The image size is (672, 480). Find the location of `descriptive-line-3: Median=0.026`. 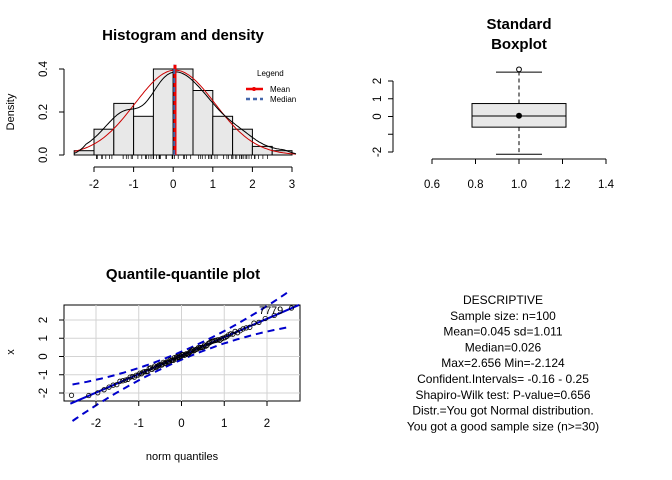

descriptive-line-3: Median=0.026 is located at coordinates (503, 347).